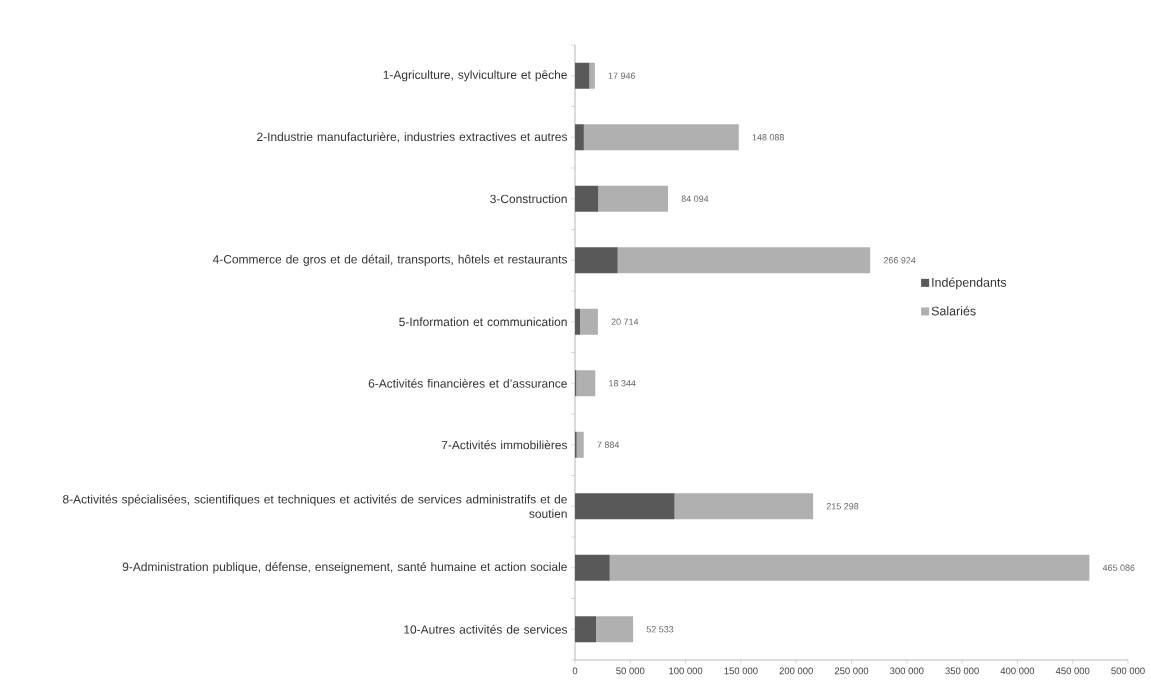 The height and width of the screenshot is (688, 1151). I want to click on y-tick-label: 5-Information et communication, so click(483, 322).